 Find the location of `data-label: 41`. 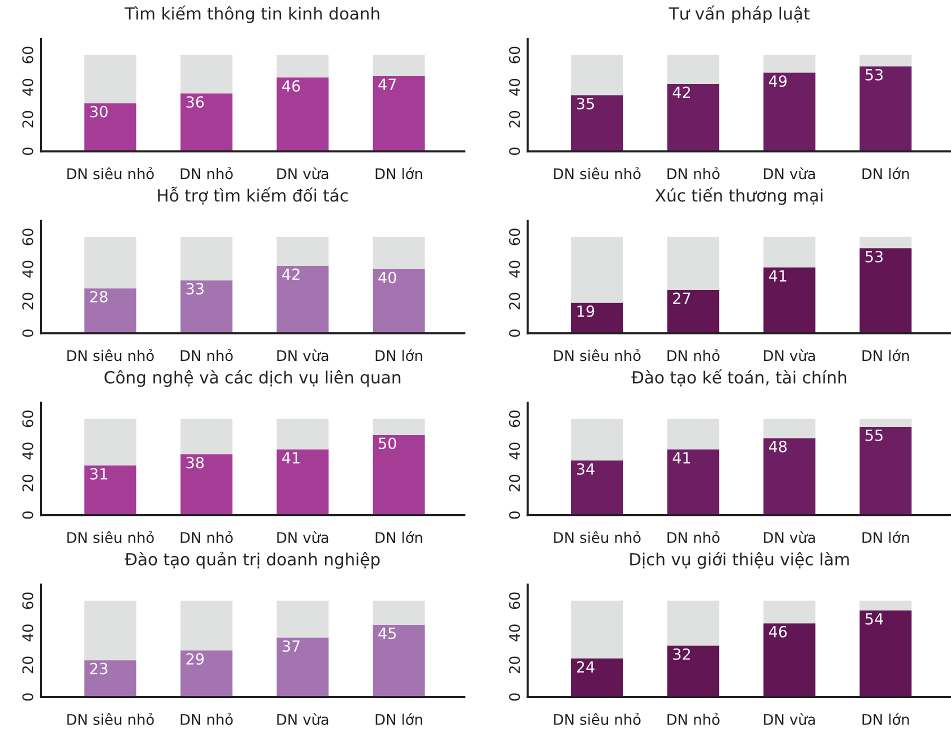

data-label: 41 is located at coordinates (681, 458).